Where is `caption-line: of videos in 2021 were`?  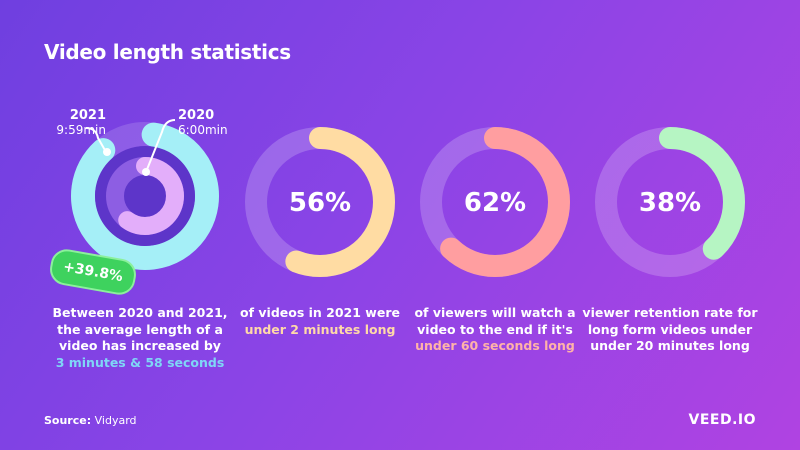
caption-line: of videos in 2021 were is located at coordinates (320, 312).